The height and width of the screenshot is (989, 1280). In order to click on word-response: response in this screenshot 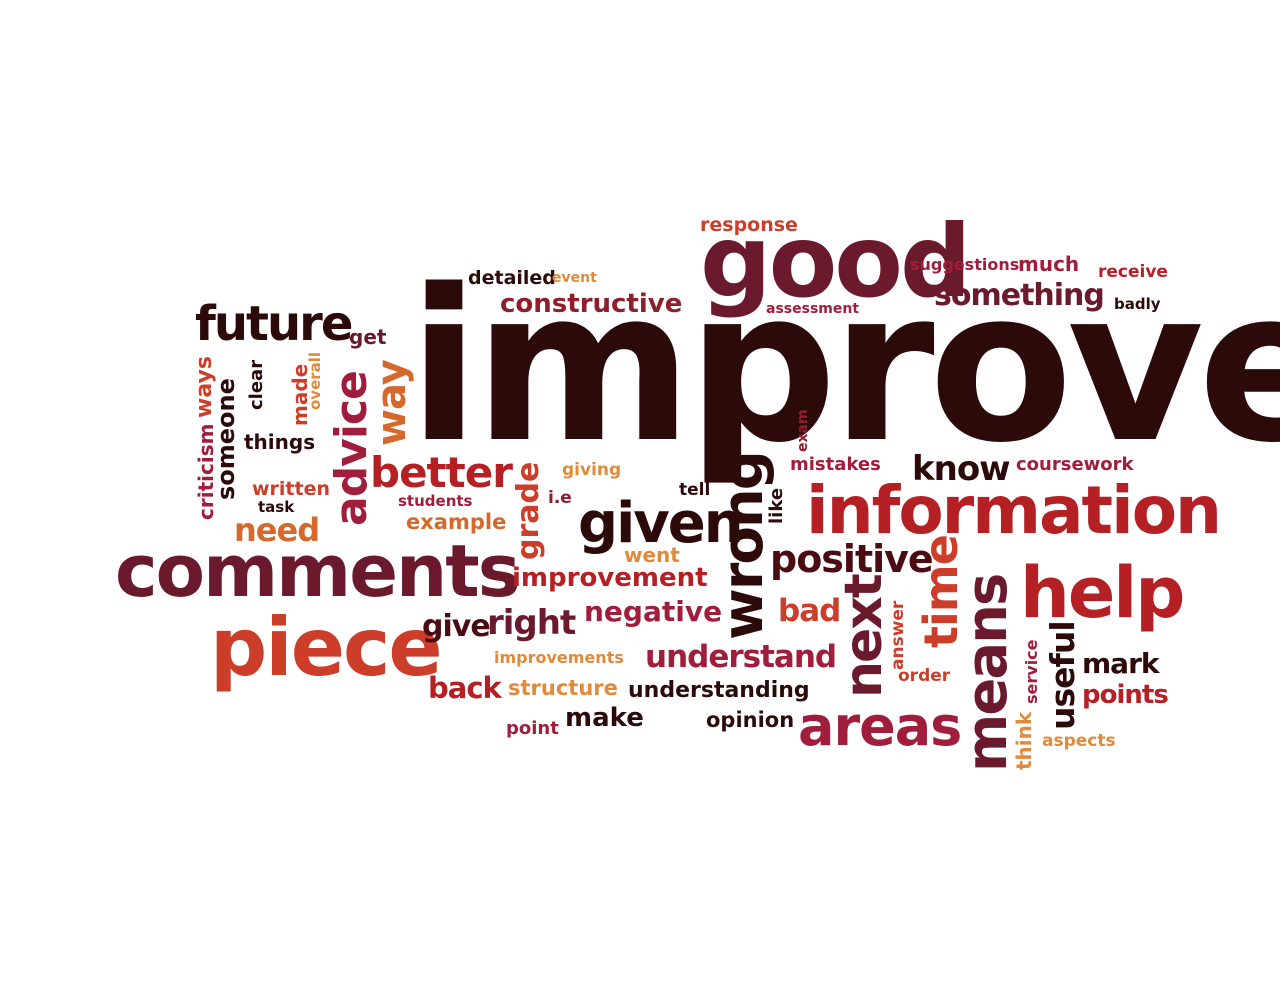, I will do `click(749, 225)`.